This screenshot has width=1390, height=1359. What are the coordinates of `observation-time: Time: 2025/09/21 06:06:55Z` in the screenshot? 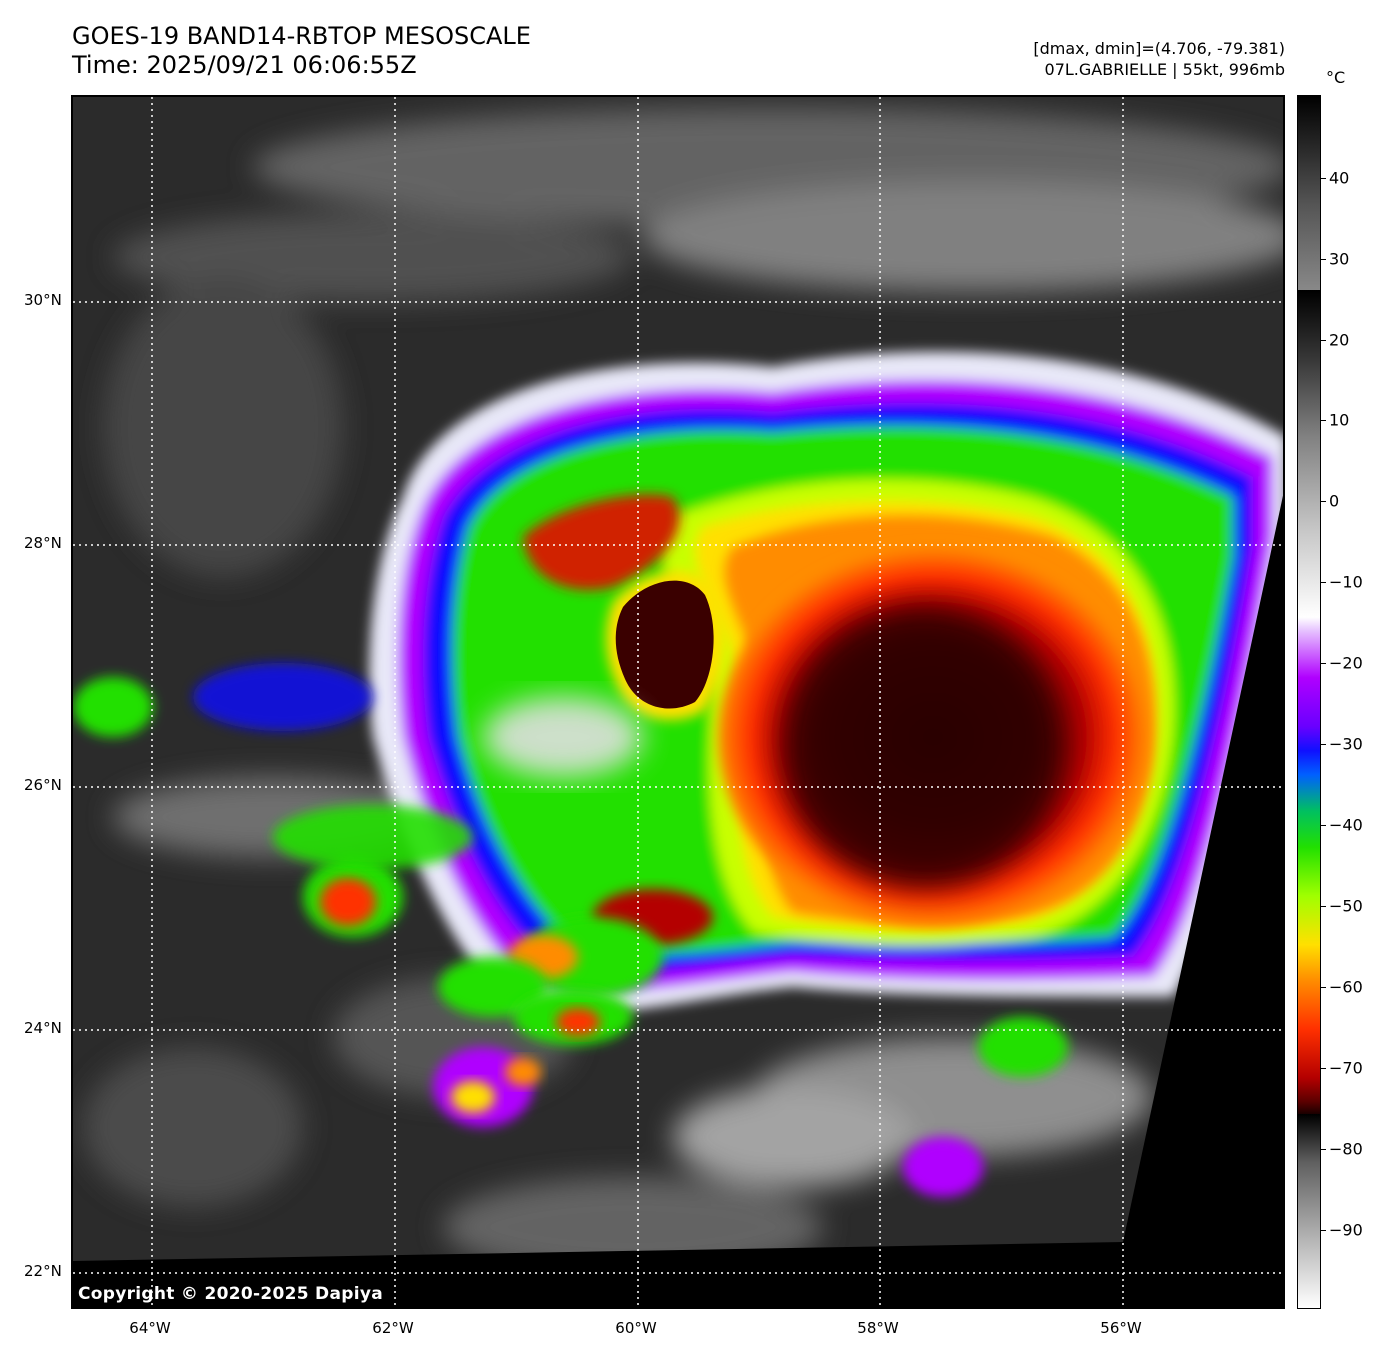 It's located at (244, 65).